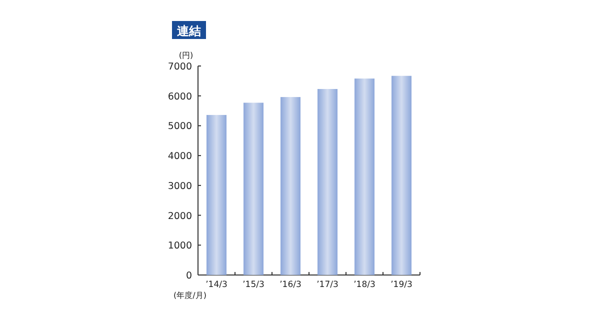 This screenshot has height=319, width=598. Describe the element at coordinates (180, 96) in the screenshot. I see `y-tick-label: 6000` at that location.